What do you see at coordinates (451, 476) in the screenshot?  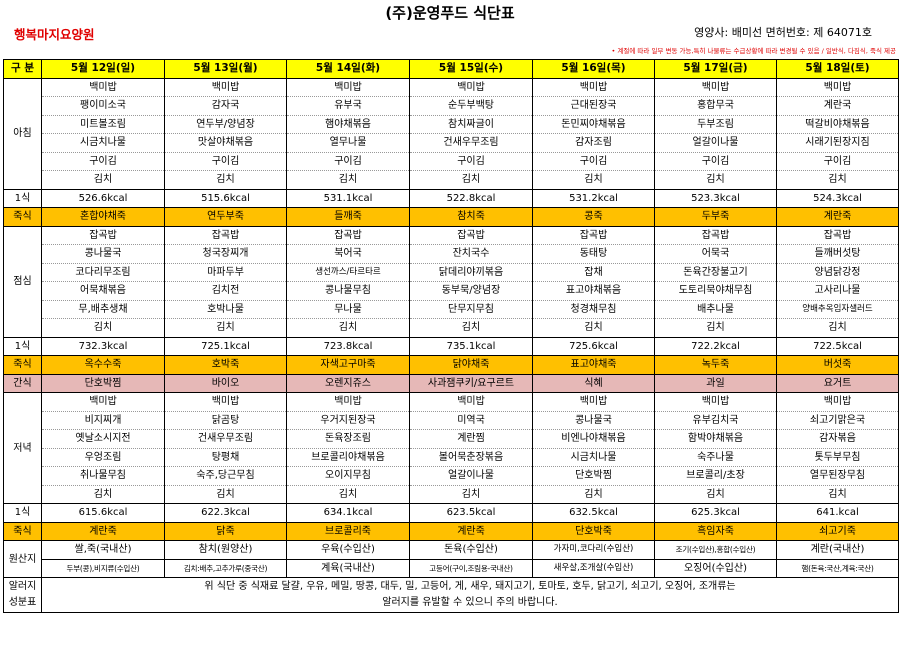 I see `dinner-menu-row: 취나물무침 숙주,당근무침 오이지무침 얼갈이나물 단호박찜 브로콜리/초장 열무된장무침` at bounding box center [451, 476].